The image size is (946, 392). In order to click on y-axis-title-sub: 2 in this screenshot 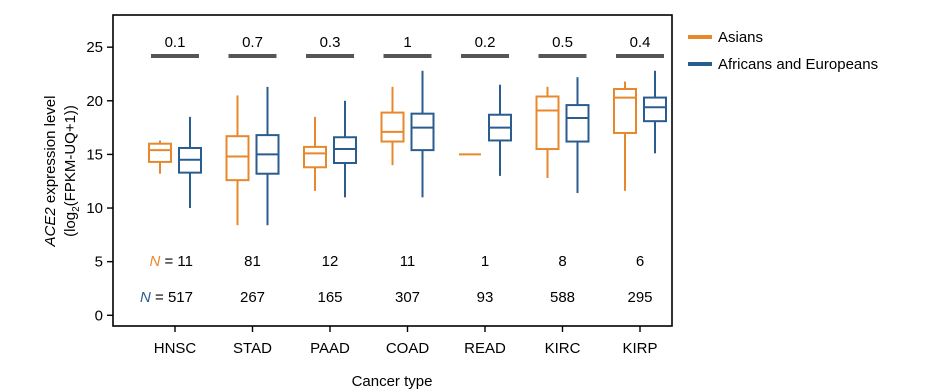, I will do `click(76, 209)`.